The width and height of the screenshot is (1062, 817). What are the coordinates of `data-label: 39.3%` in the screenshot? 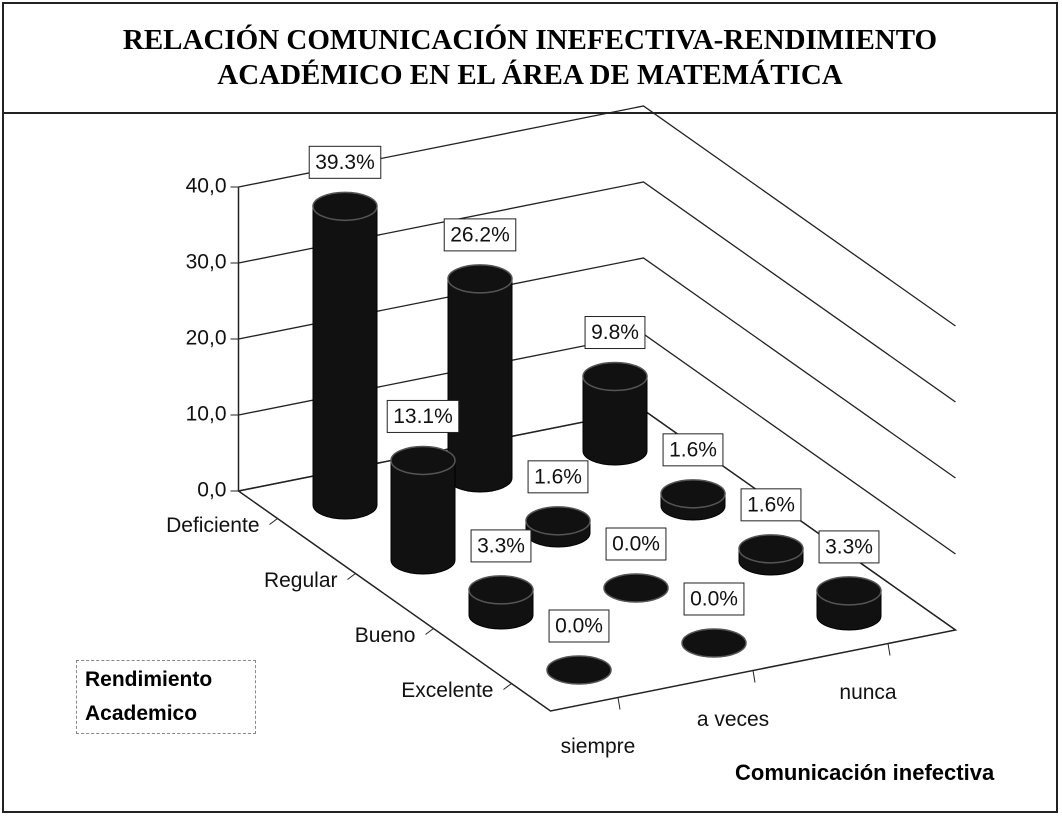 It's located at (345, 162).